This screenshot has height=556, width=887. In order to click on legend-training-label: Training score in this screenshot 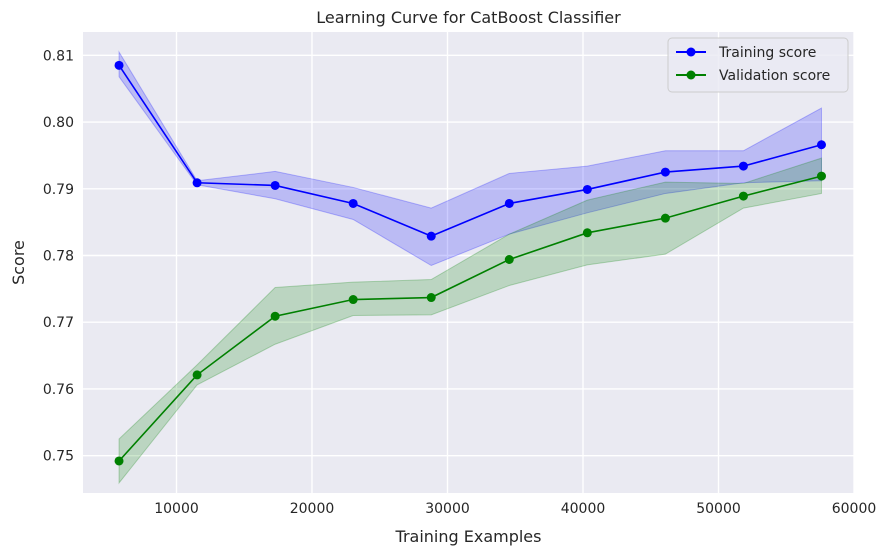, I will do `click(767, 53)`.